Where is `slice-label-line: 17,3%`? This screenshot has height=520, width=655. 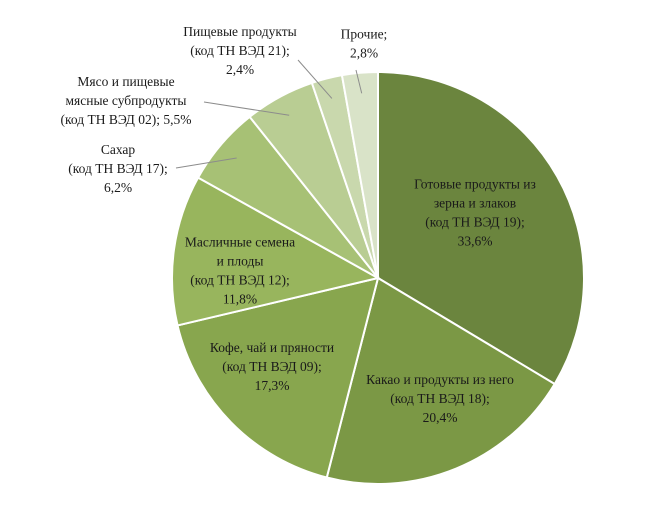
slice-label-line: 17,3% is located at coordinates (272, 385).